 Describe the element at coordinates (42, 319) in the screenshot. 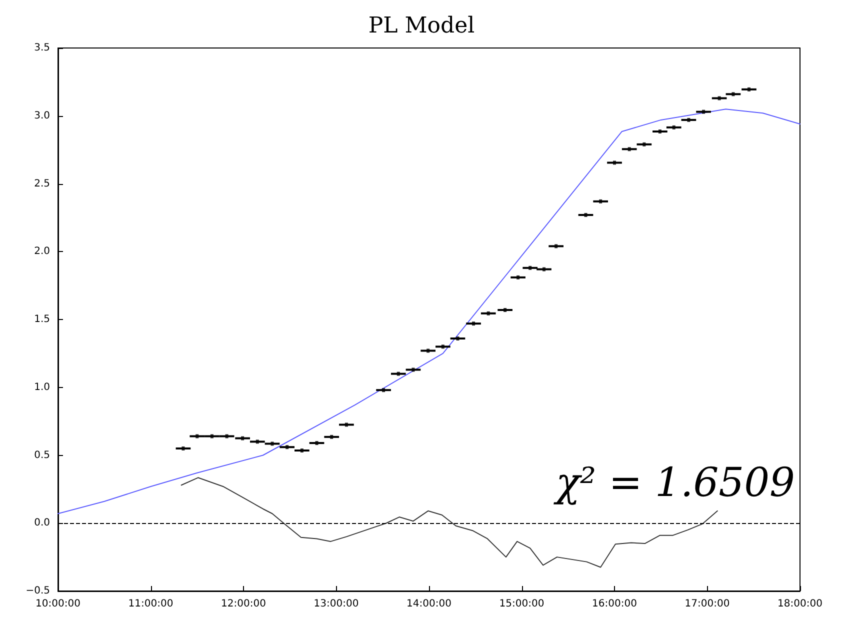

I see `y-tick-label: 1.5` at that location.